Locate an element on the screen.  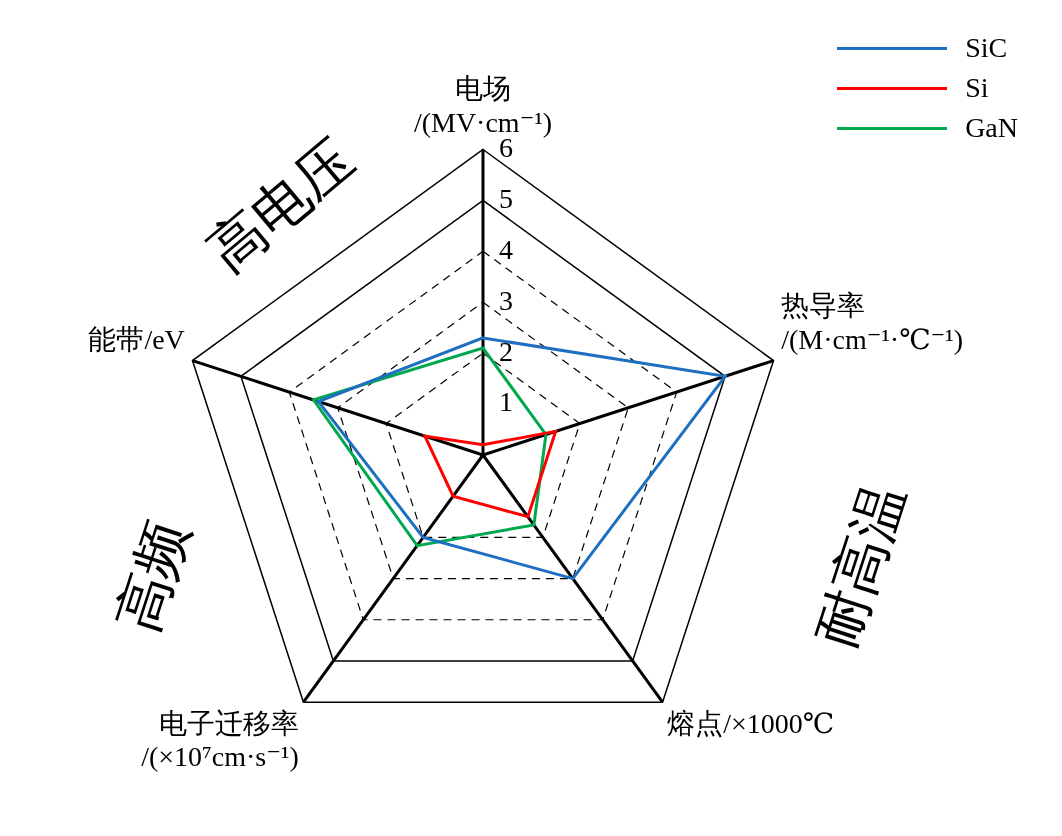
y-tick-label: 5 is located at coordinates (506, 198).